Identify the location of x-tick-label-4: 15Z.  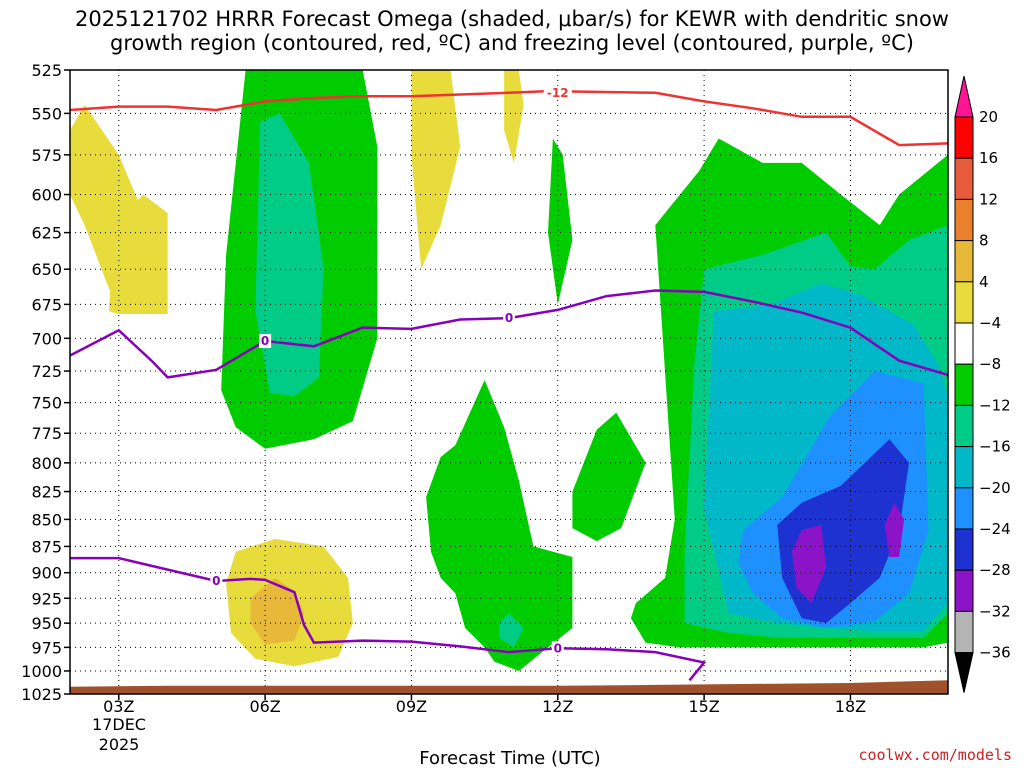
(703, 706).